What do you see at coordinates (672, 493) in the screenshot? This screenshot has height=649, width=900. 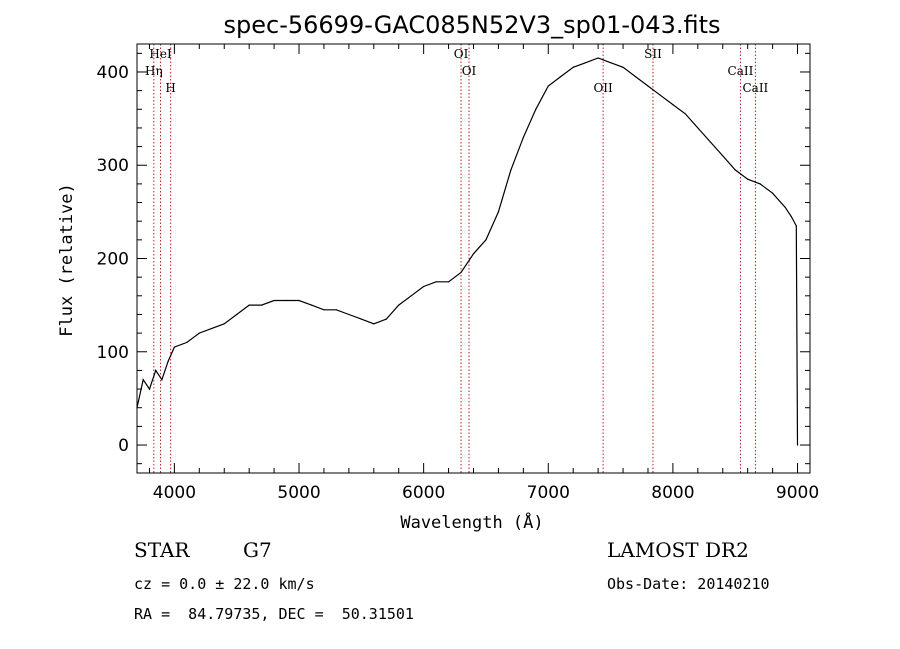 I see `x-tick-label: 8000` at bounding box center [672, 493].